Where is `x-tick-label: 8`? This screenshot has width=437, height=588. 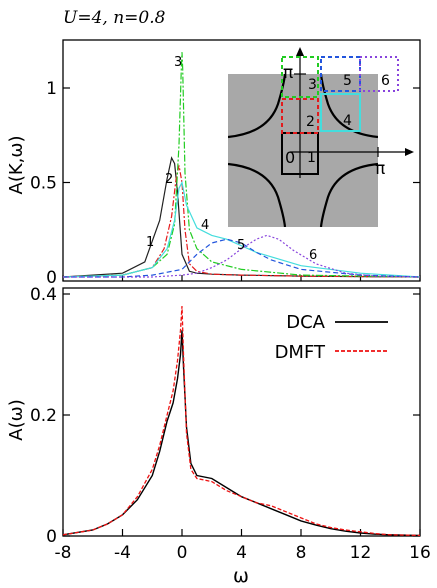
x-tick-label: 8 is located at coordinates (301, 553).